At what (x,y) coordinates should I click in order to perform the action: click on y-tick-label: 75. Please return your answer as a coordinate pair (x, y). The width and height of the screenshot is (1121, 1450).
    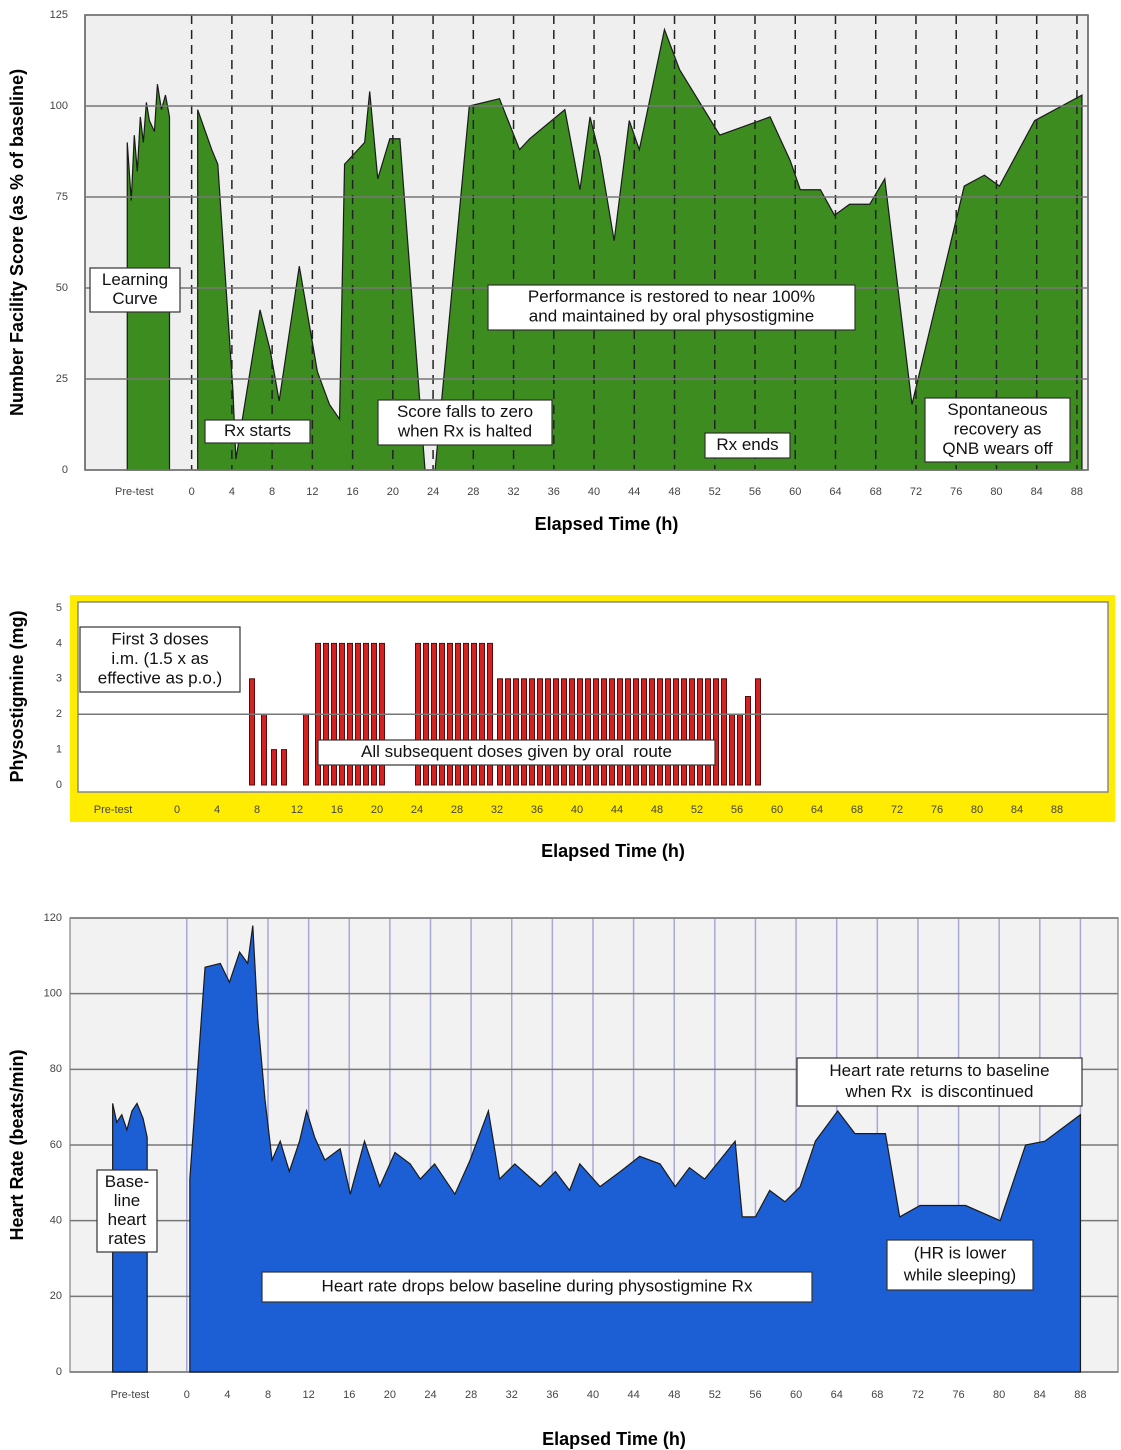
    Looking at the image, I should click on (62, 197).